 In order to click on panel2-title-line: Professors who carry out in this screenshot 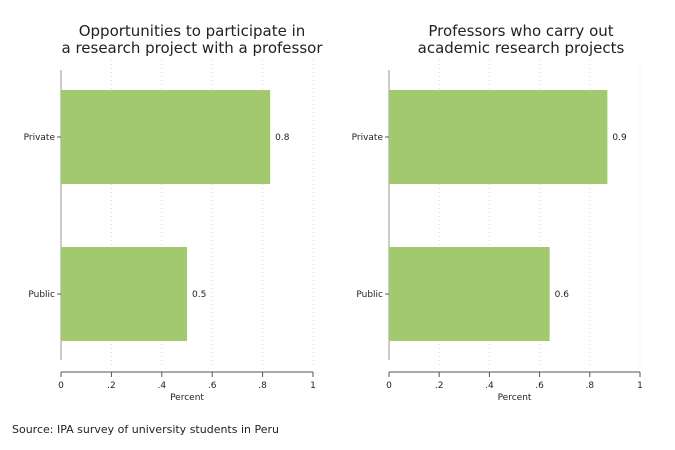, I will do `click(520, 31)`.